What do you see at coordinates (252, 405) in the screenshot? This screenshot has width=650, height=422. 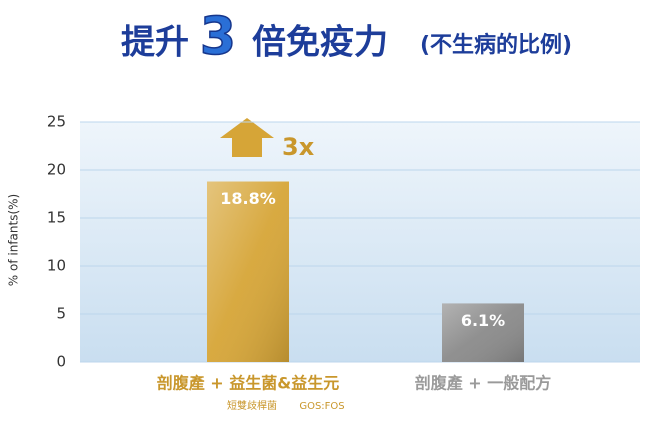 I see `category-note: 短雙歧桿菌` at bounding box center [252, 405].